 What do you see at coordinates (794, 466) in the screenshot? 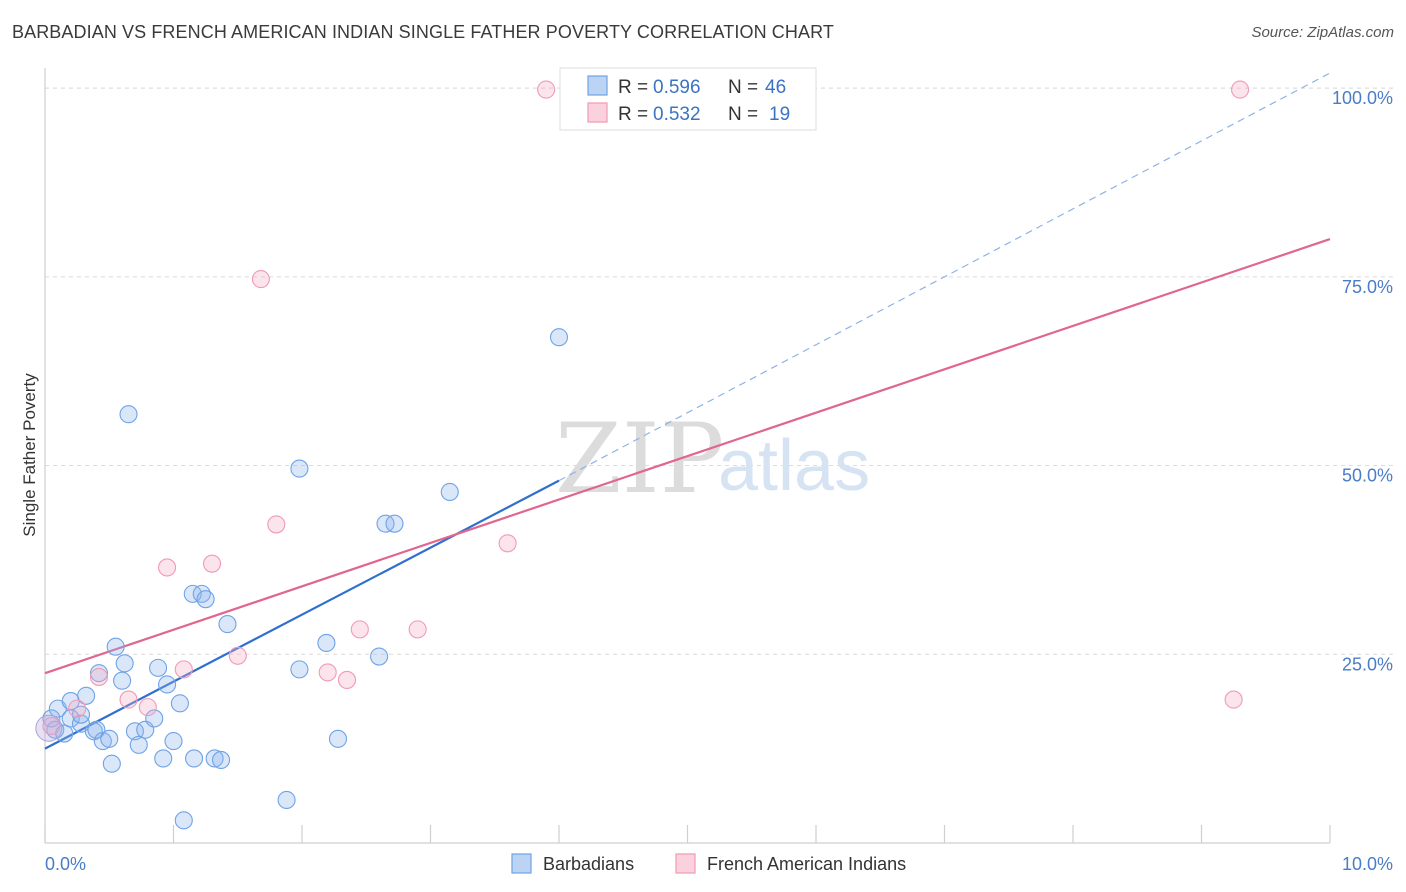
I see `watermark-atlas: atlas` at bounding box center [794, 466].